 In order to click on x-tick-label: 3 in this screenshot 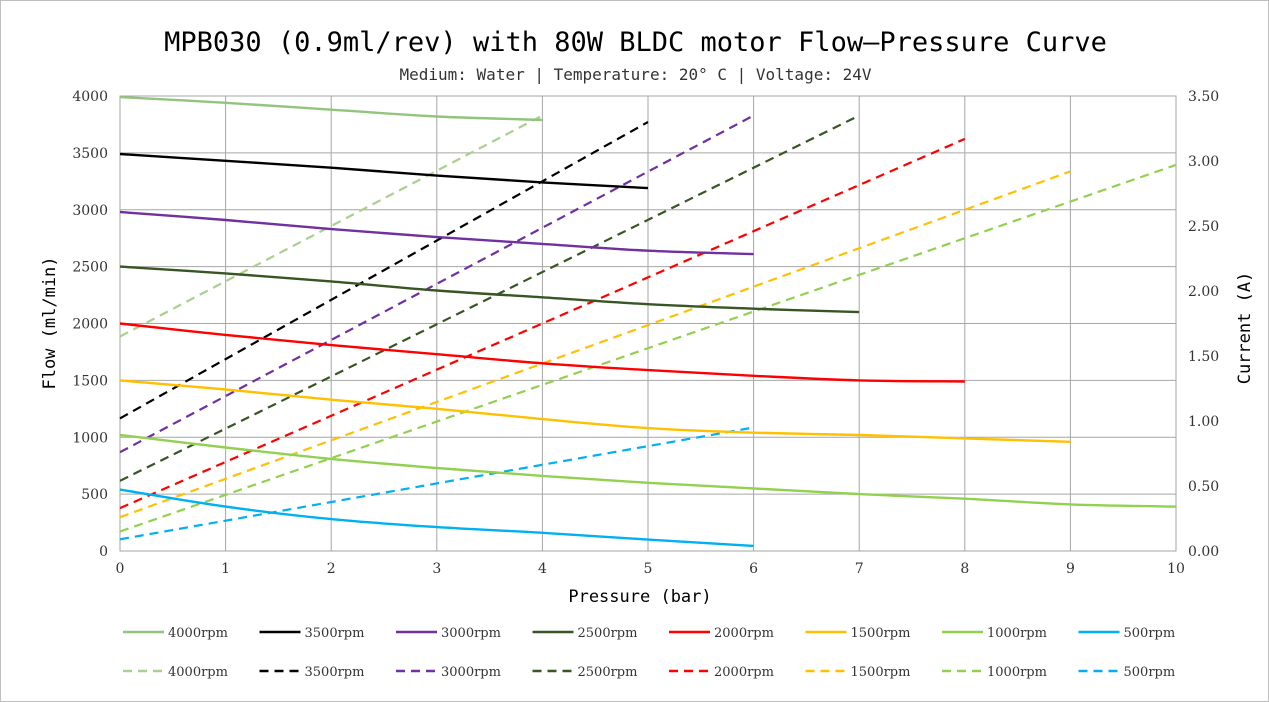, I will do `click(436, 569)`.